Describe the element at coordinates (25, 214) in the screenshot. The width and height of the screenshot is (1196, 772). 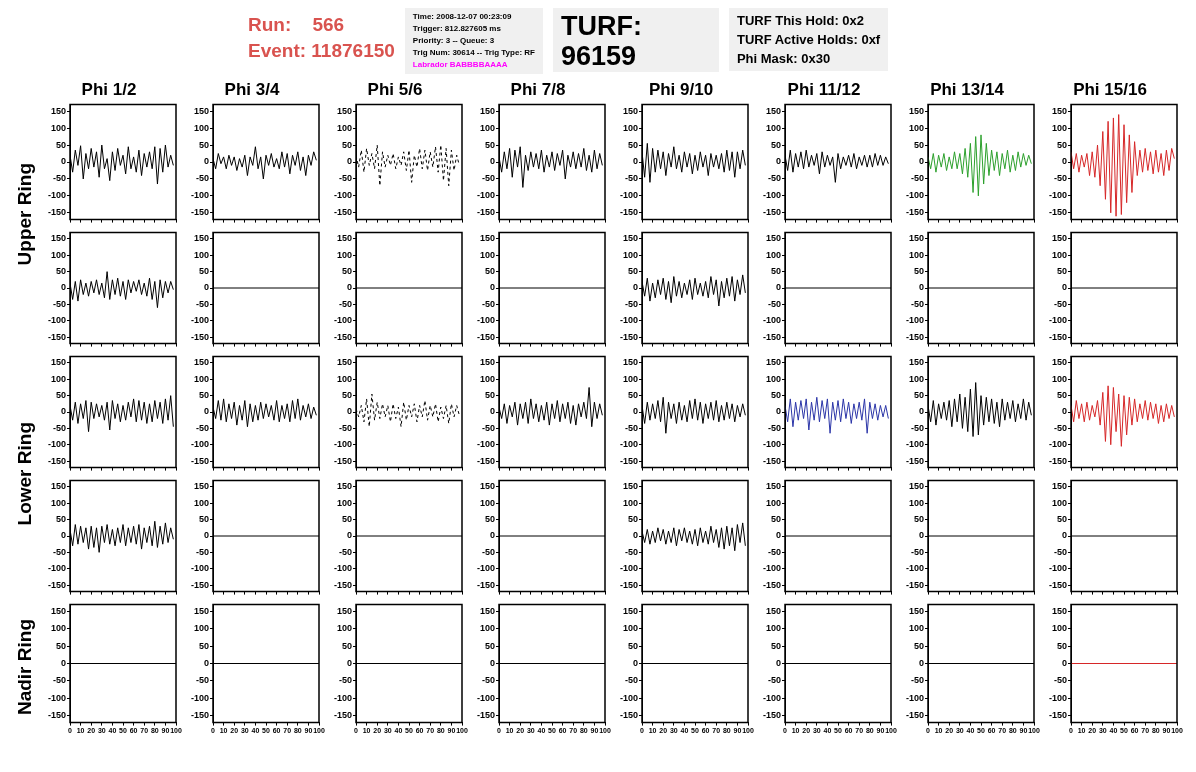
I see `y-axis-title: Upper Ring` at that location.